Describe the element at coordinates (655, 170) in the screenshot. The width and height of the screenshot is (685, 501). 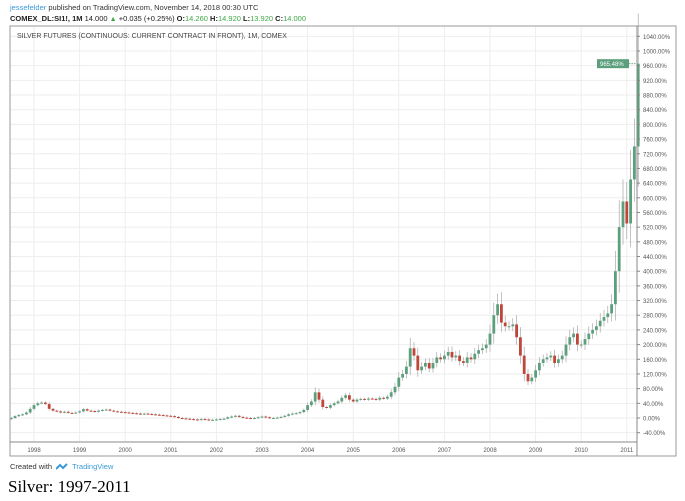
I see `y-tick-label: 680.00%` at that location.